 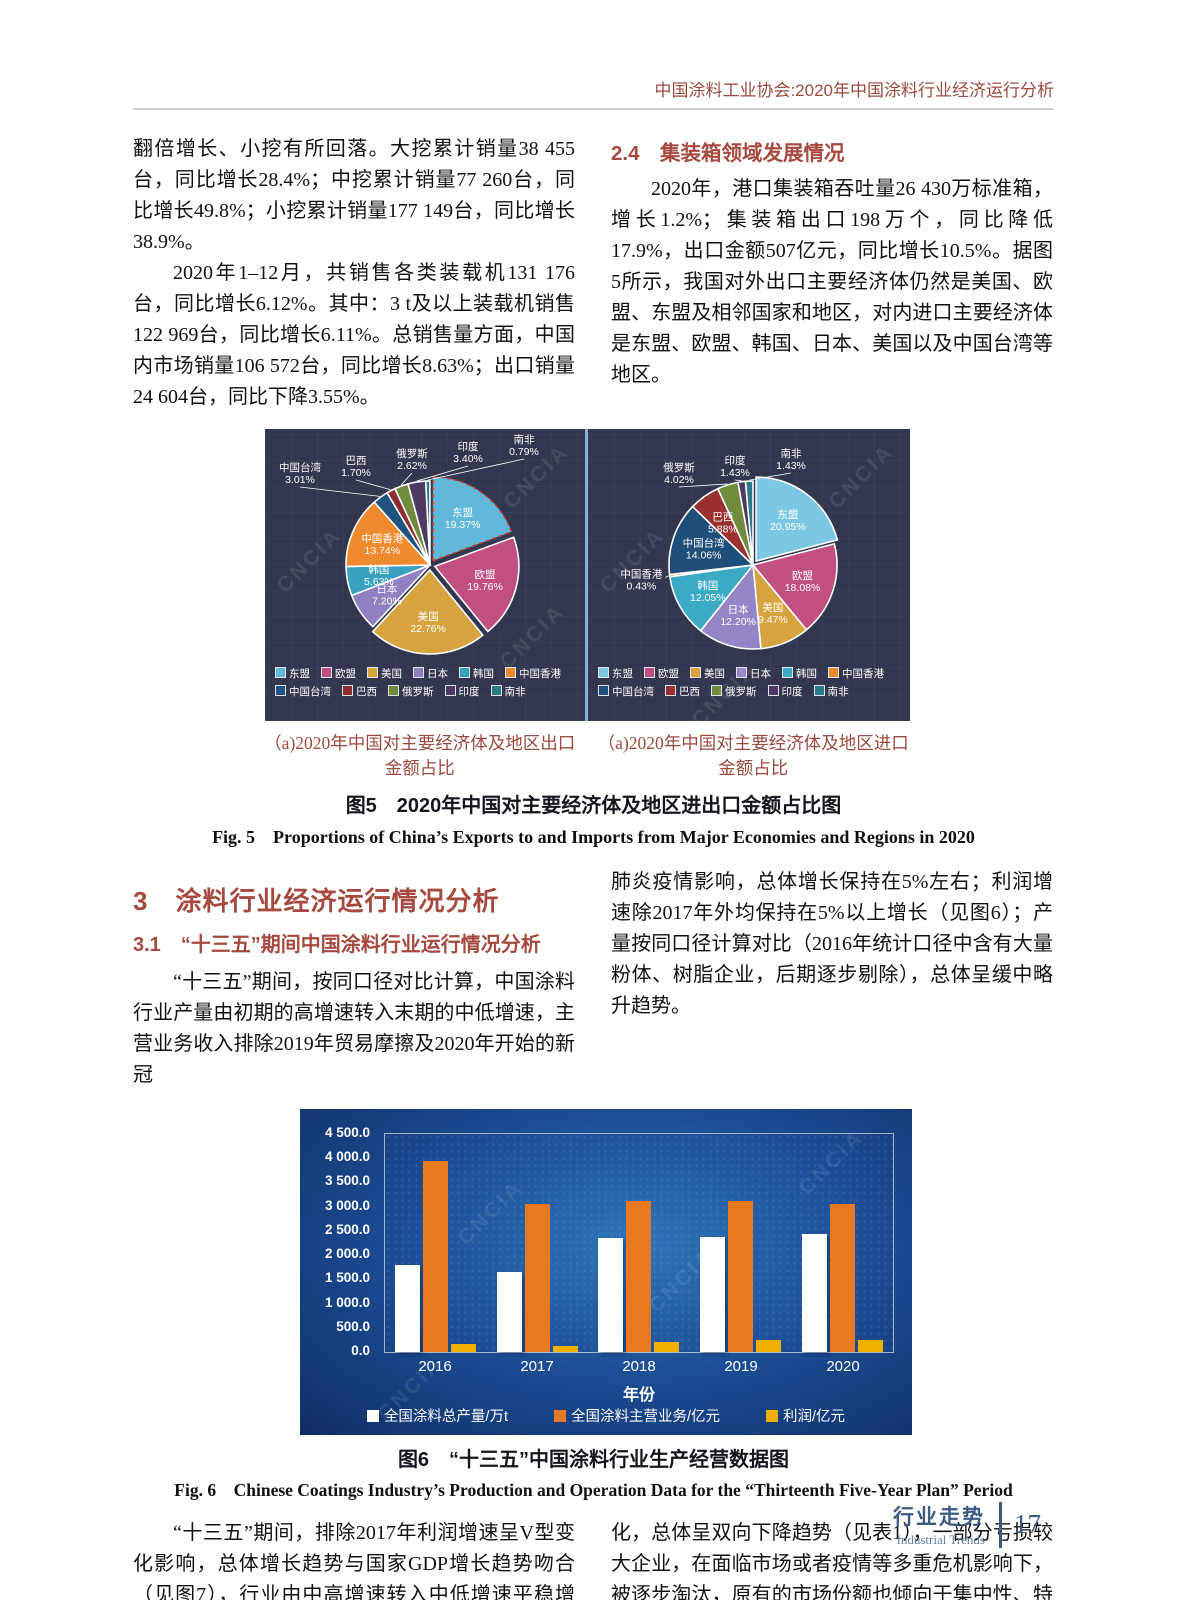 I want to click on pie-legend-imports: 东盟 欧盟 美国 日本 韩国 中国香港 中国台湾 巴西 俄罗斯 印度 南非, so click(x=749, y=682).